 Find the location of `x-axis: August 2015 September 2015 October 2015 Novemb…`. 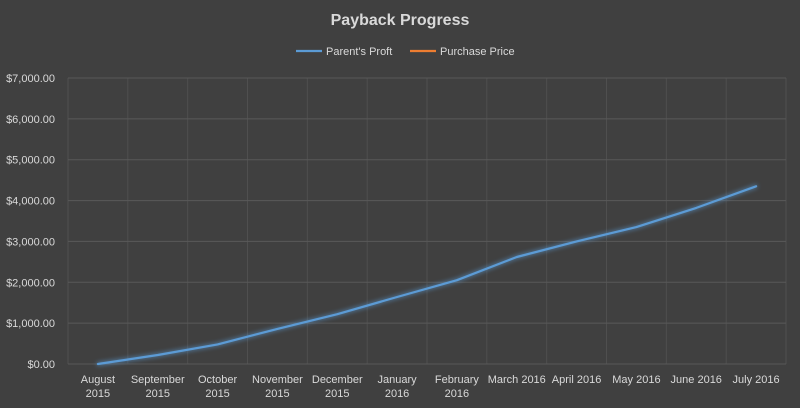

x-axis: August 2015 September 2015 October 2015 Novemb… is located at coordinates (430, 387).